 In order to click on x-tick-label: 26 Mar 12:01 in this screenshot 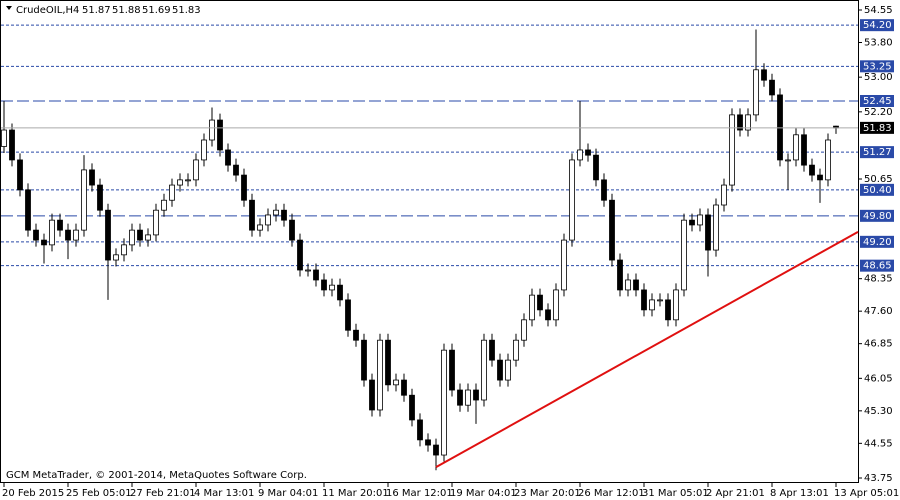, I will do `click(611, 493)`.